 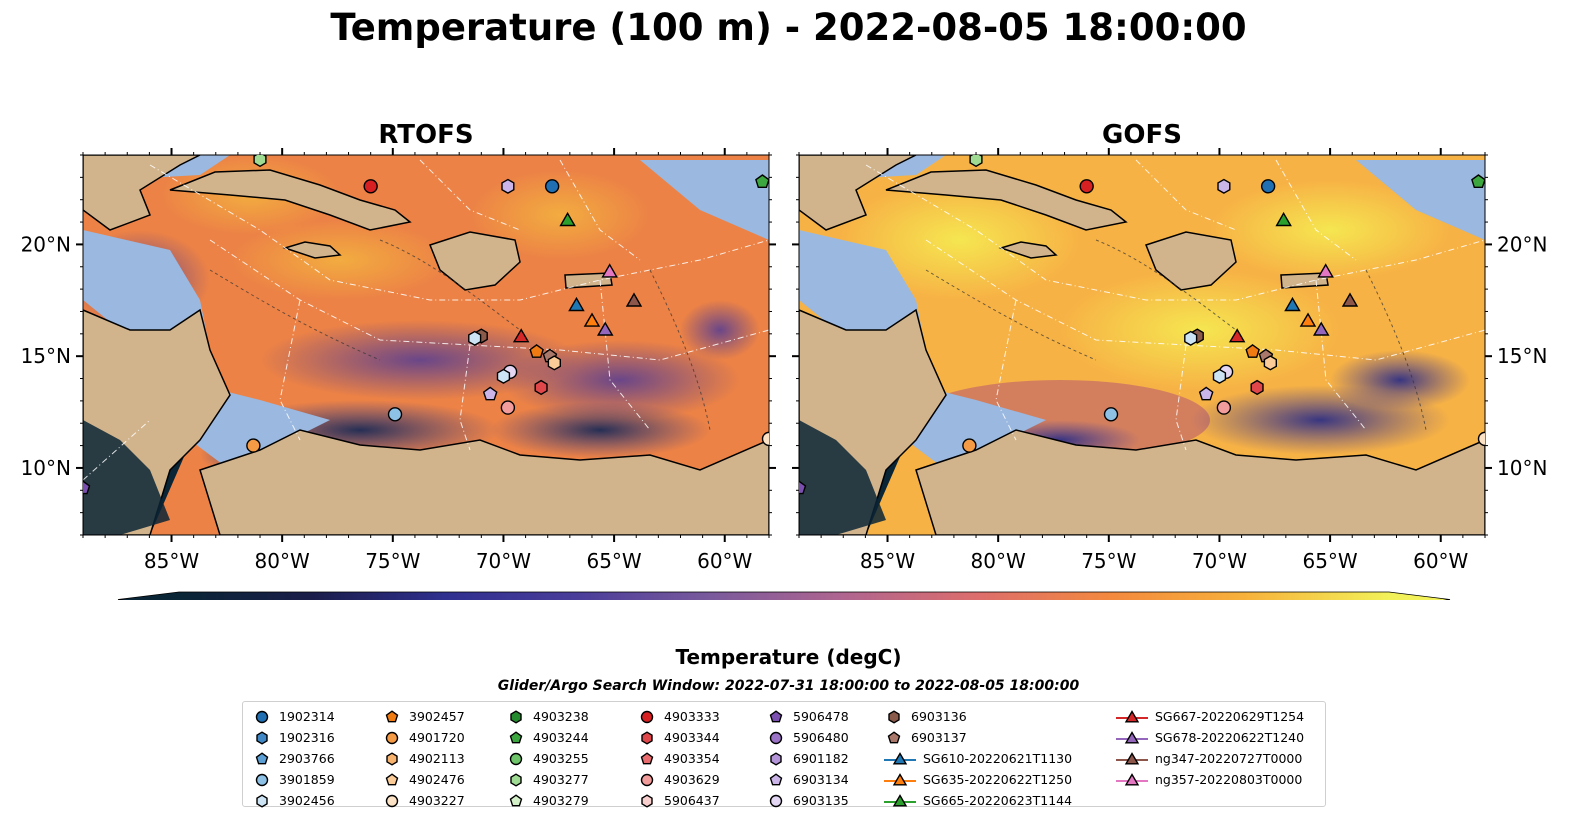 I want to click on legend-label: 2903766, so click(x=307, y=758).